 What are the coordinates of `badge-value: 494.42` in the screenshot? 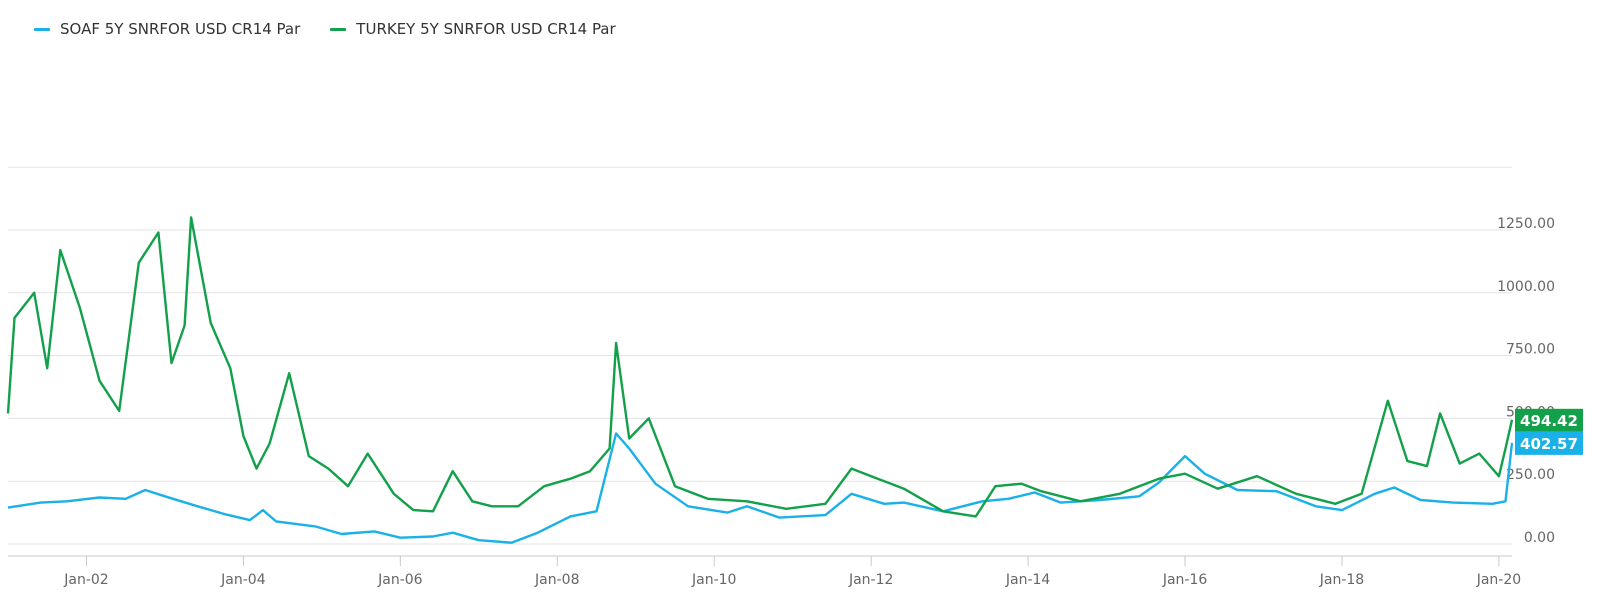 It's located at (1549, 421).